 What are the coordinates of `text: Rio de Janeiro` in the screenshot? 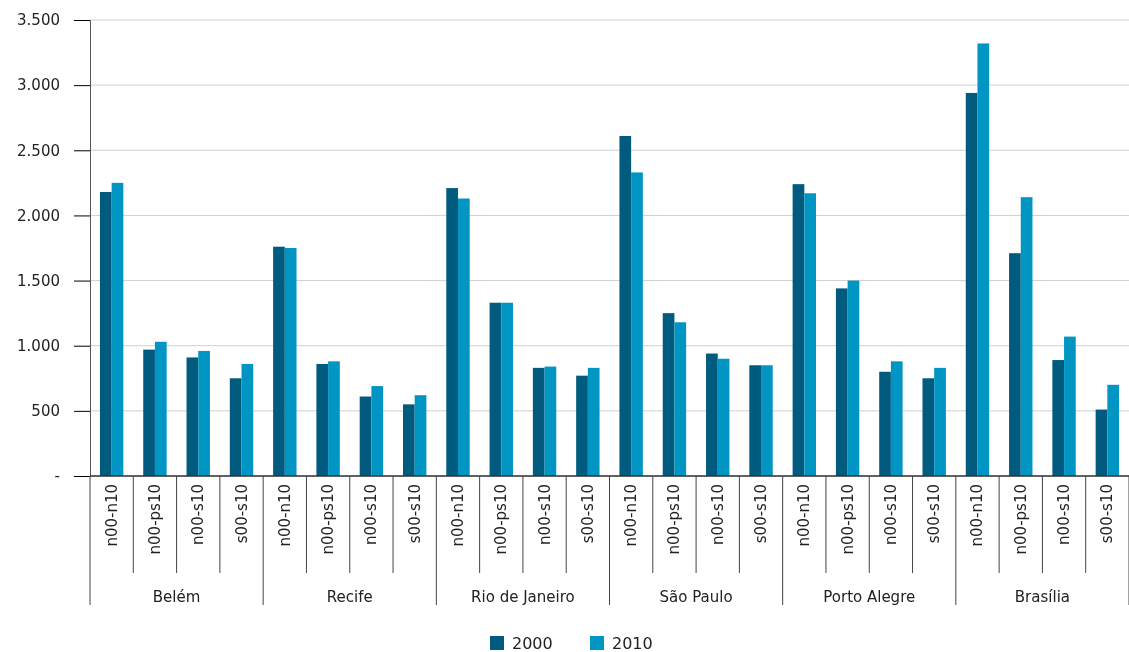 It's located at (523, 597).